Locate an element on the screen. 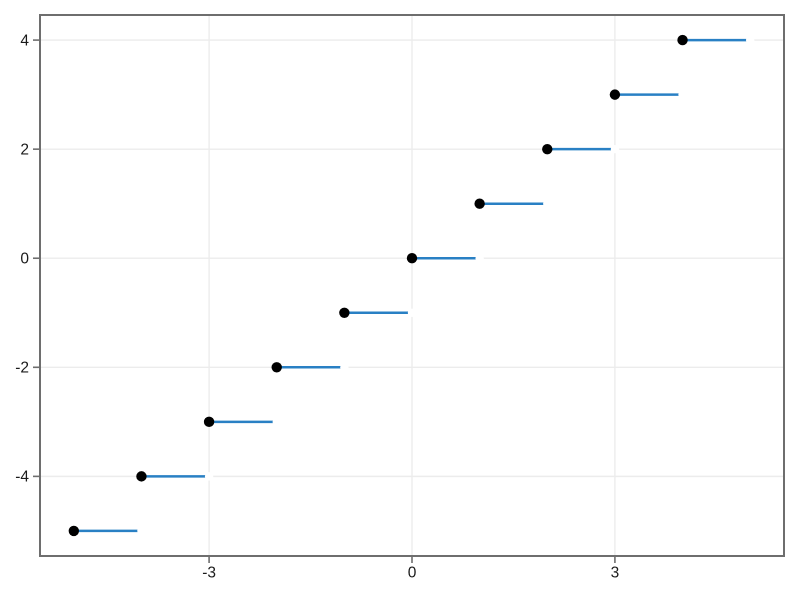 The width and height of the screenshot is (800, 600). y-tick-label: 0 is located at coordinates (24, 259).